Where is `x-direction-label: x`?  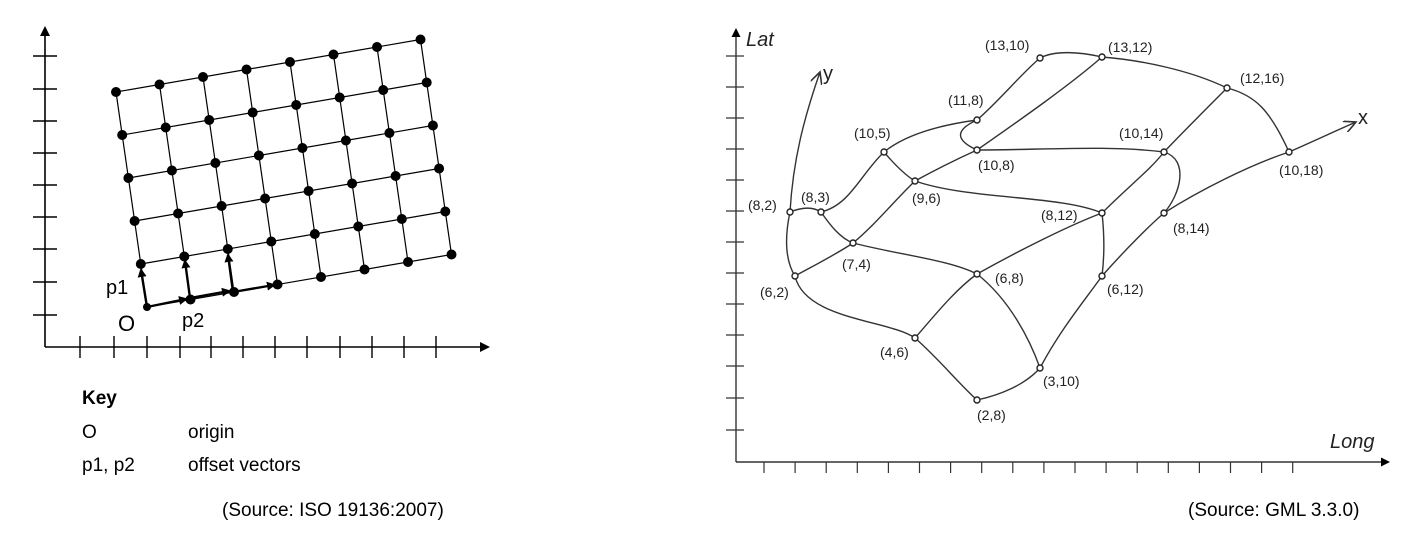
x-direction-label: x is located at coordinates (1363, 118).